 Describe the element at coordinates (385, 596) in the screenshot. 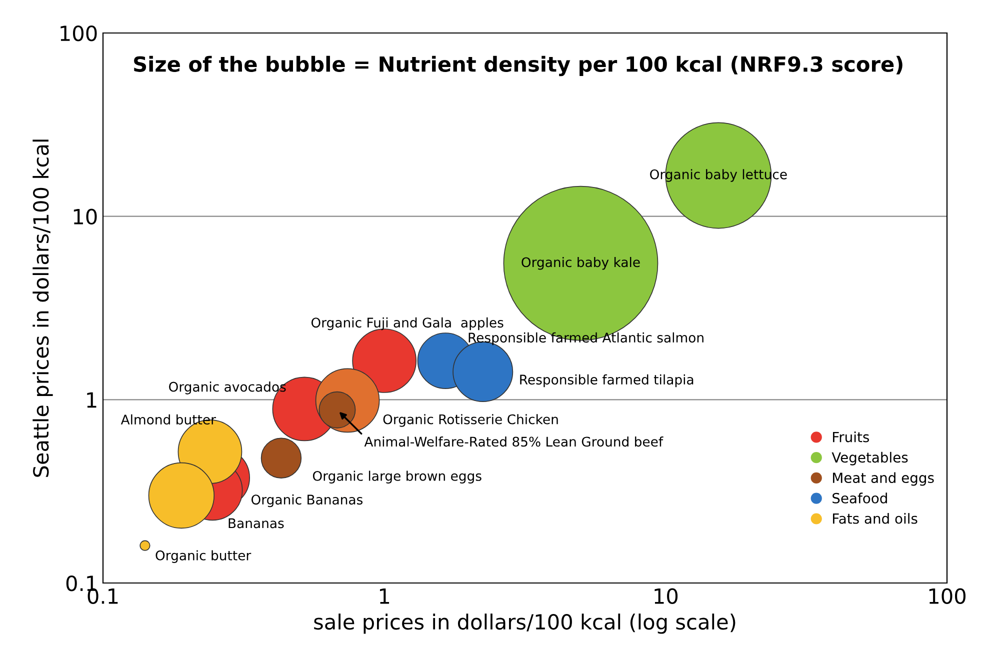

I see `x-tick-label: 1` at that location.